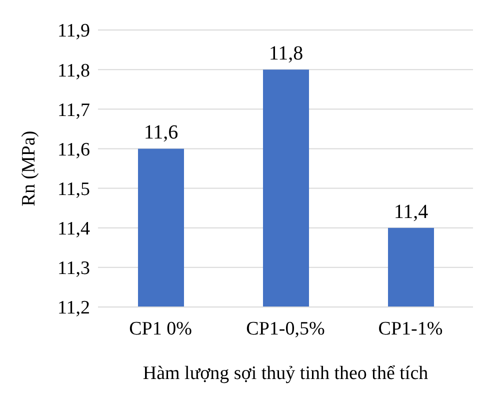 The height and width of the screenshot is (405, 491). What do you see at coordinates (411, 211) in the screenshot?
I see `data-label: 11,4` at bounding box center [411, 211].